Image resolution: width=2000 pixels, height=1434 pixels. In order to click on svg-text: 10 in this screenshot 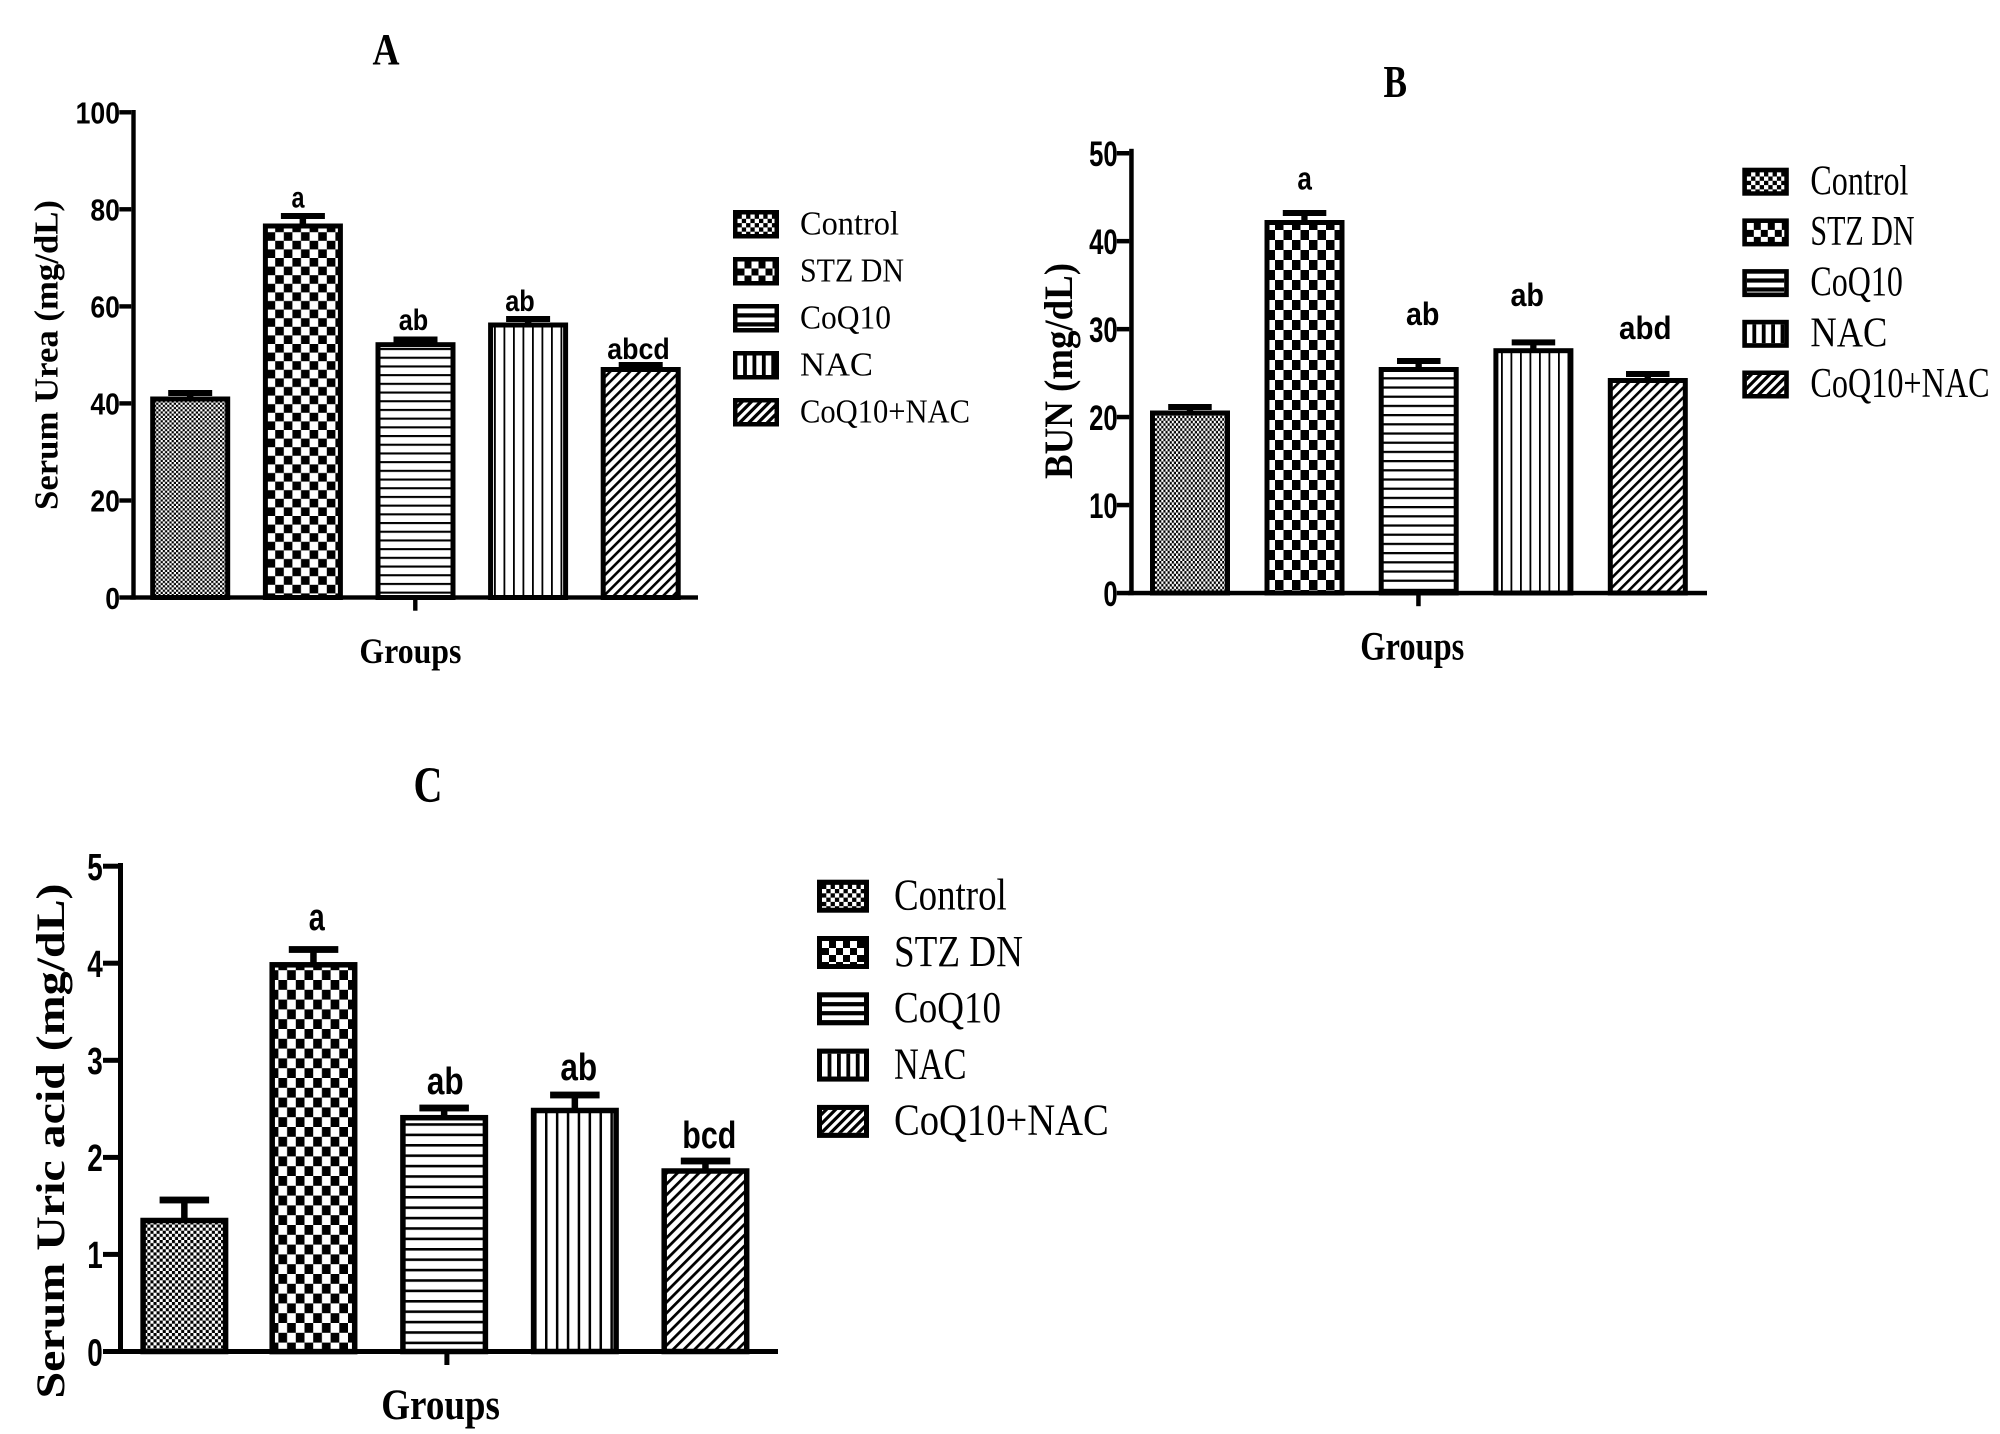, I will do `click(1103, 506)`.